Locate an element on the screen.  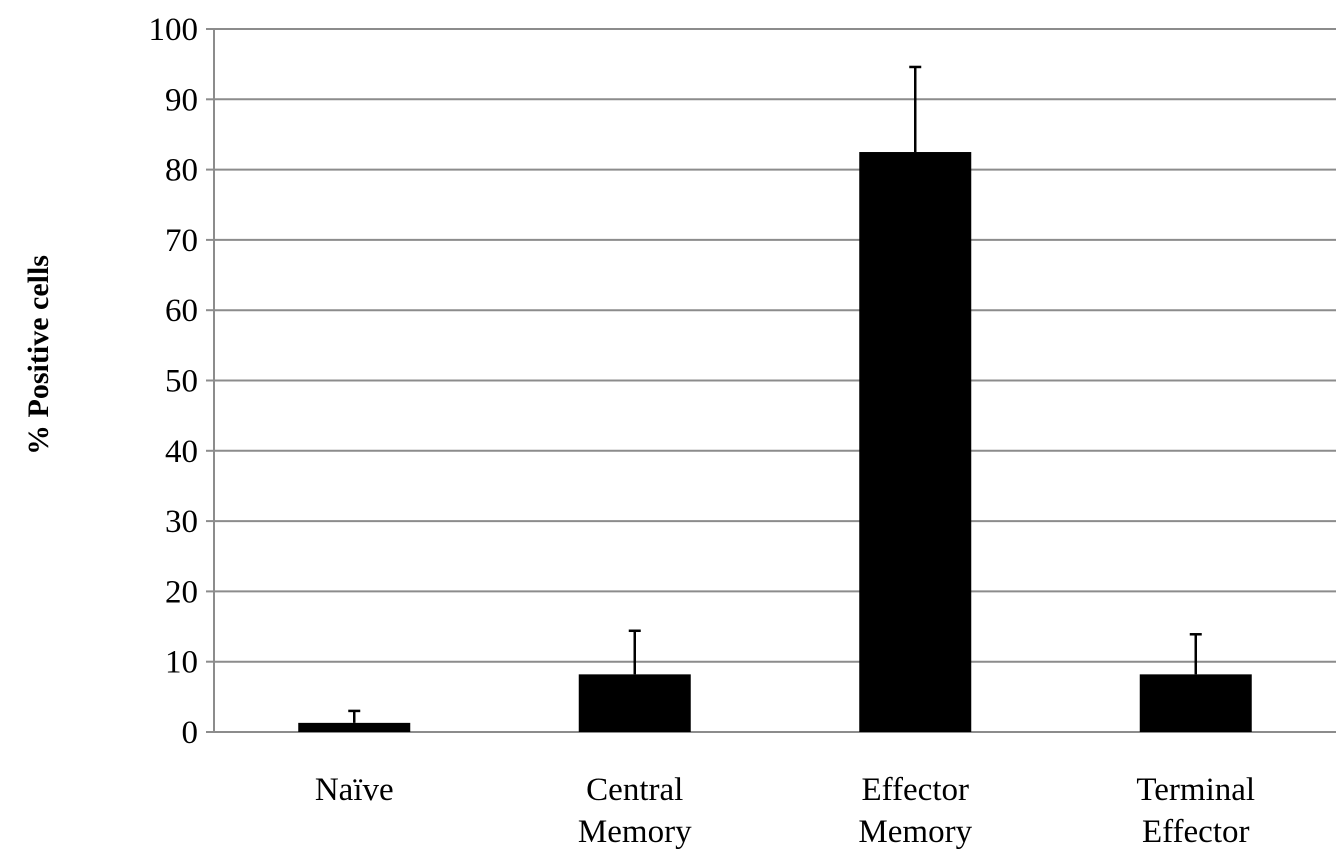
y-tick-labels: 0 10 20 30 40 50 60 70 80 90 100 is located at coordinates (174, 381).